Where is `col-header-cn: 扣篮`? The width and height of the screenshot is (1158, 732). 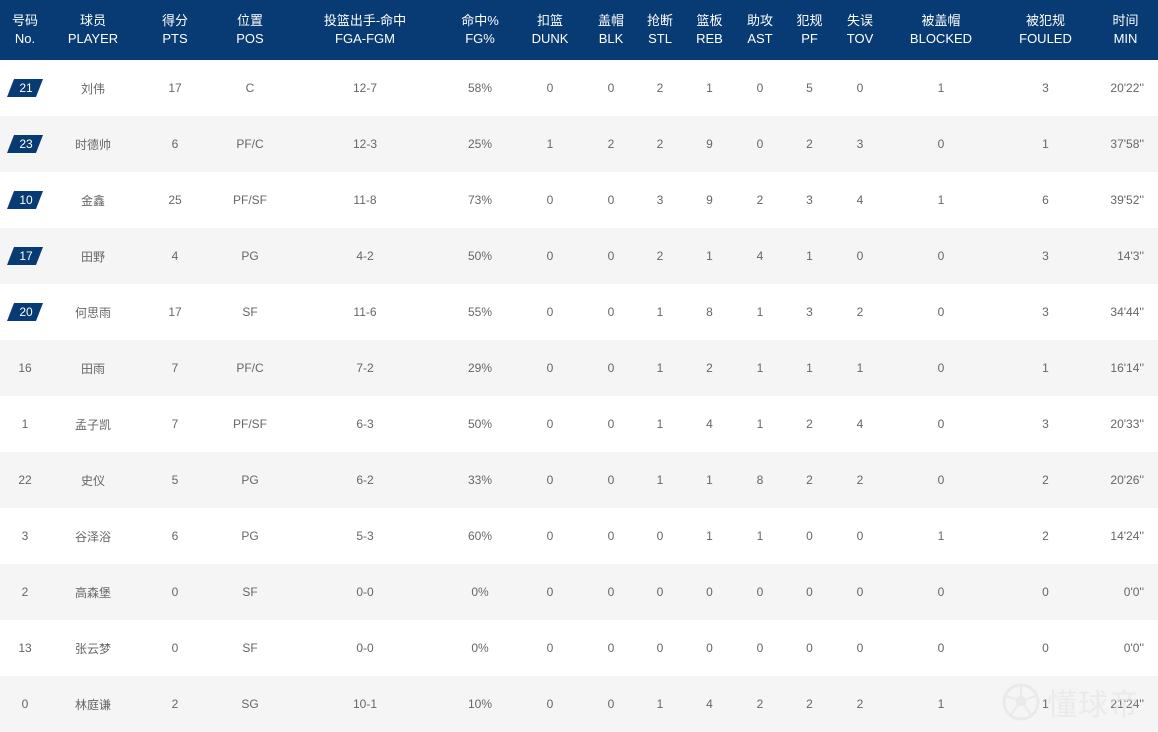
col-header-cn: 扣篮 is located at coordinates (549, 20).